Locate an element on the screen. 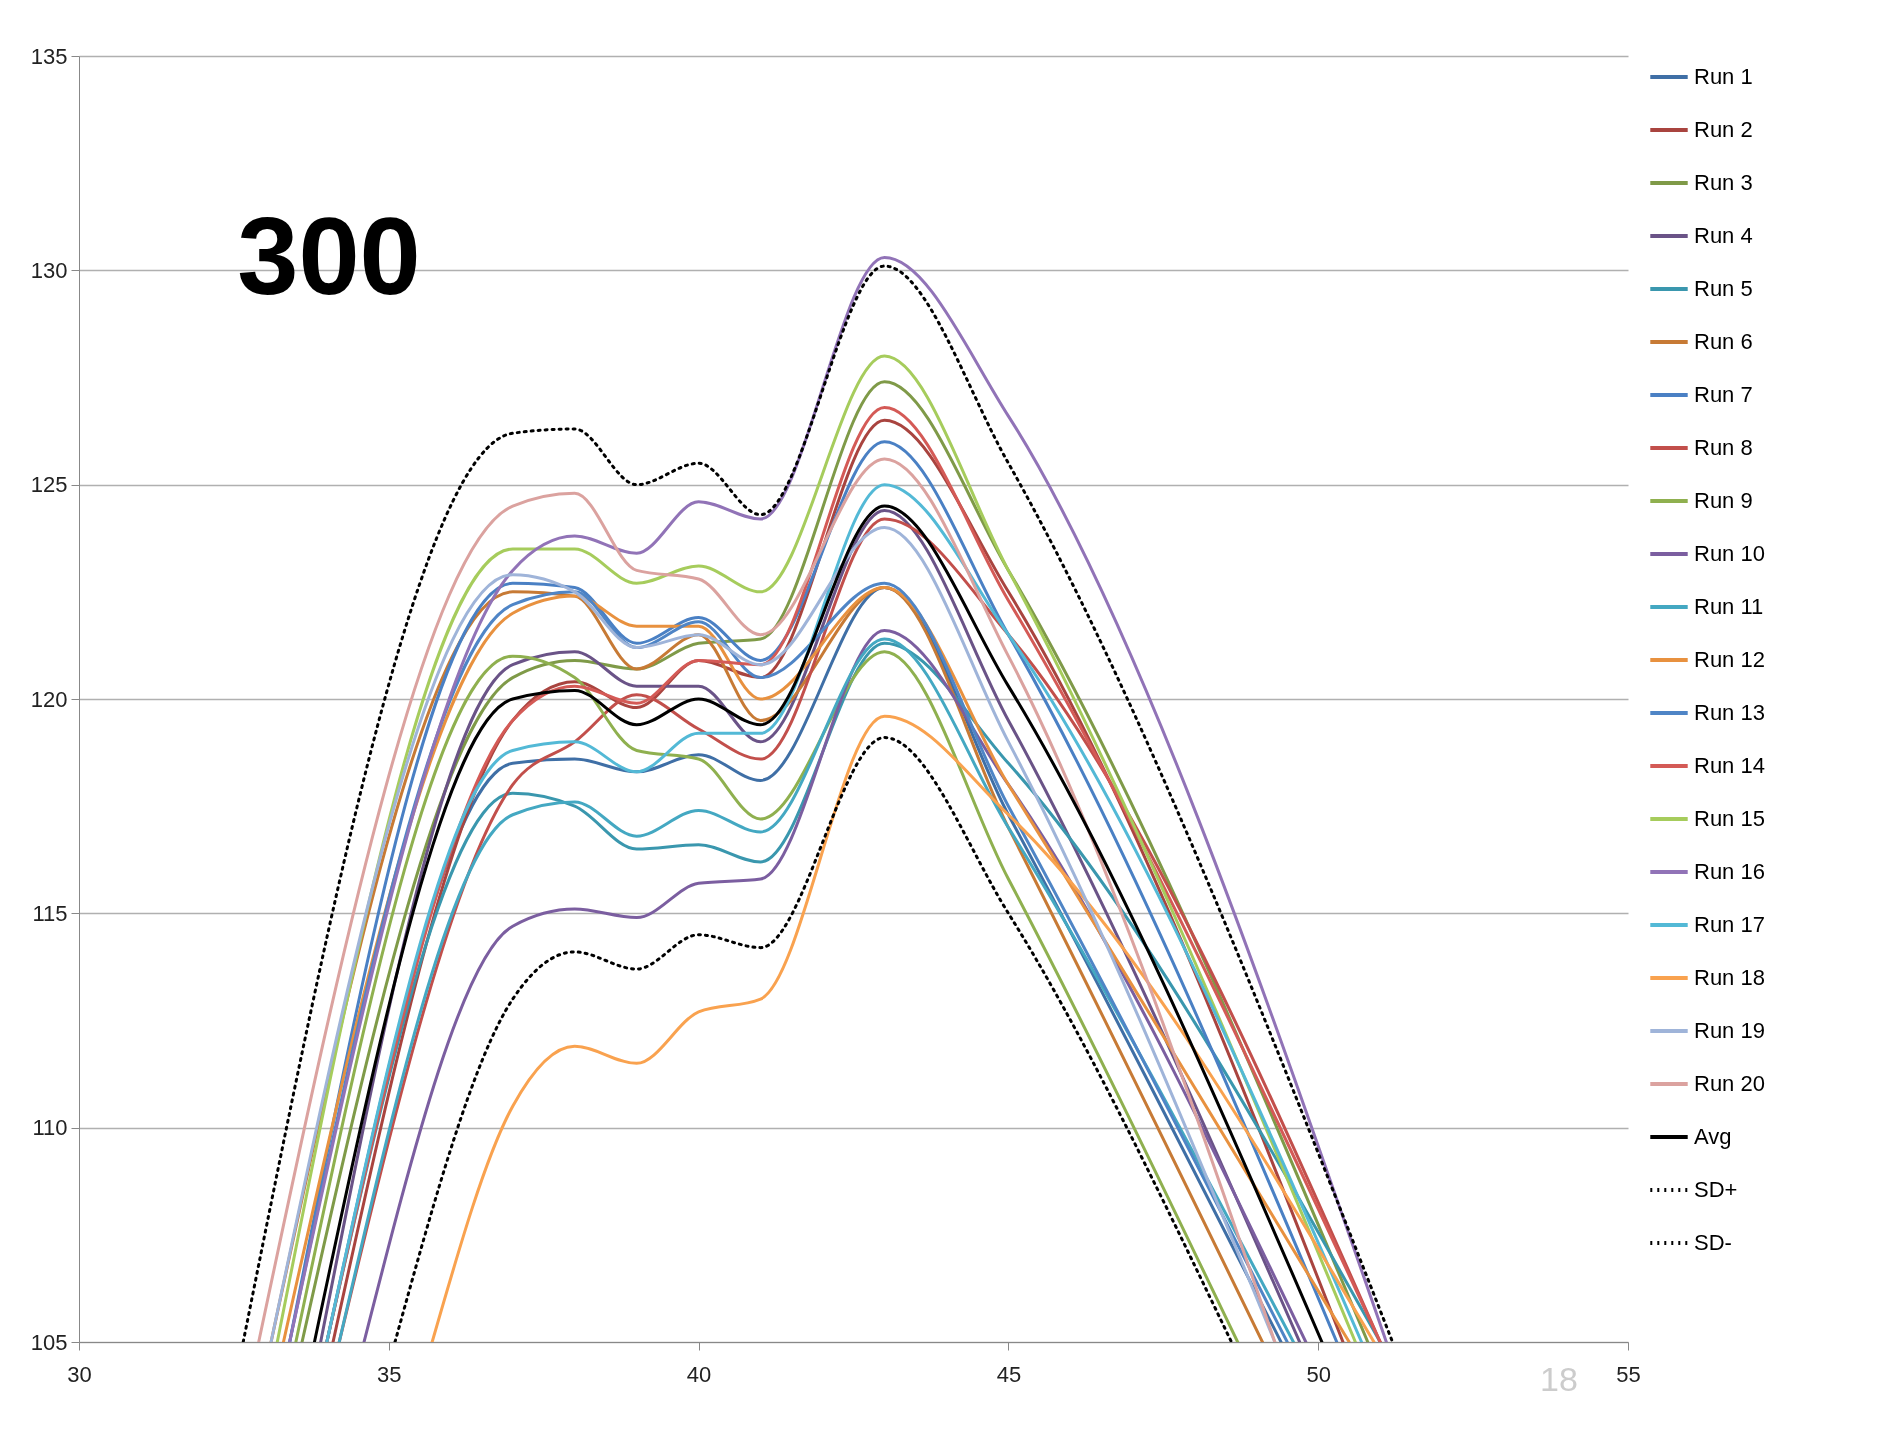  legend-label: Run 16 is located at coordinates (1729, 871).